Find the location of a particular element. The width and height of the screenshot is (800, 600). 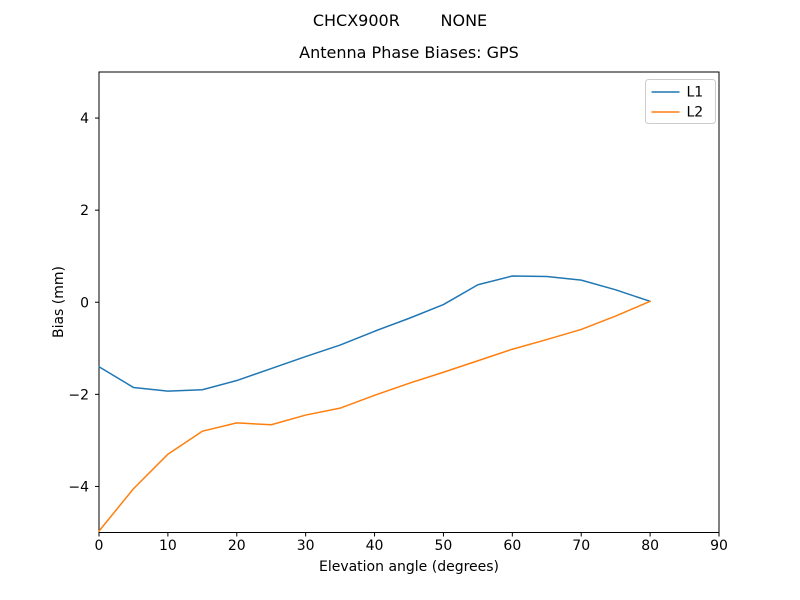

y-tick-label: 0 is located at coordinates (84, 303).